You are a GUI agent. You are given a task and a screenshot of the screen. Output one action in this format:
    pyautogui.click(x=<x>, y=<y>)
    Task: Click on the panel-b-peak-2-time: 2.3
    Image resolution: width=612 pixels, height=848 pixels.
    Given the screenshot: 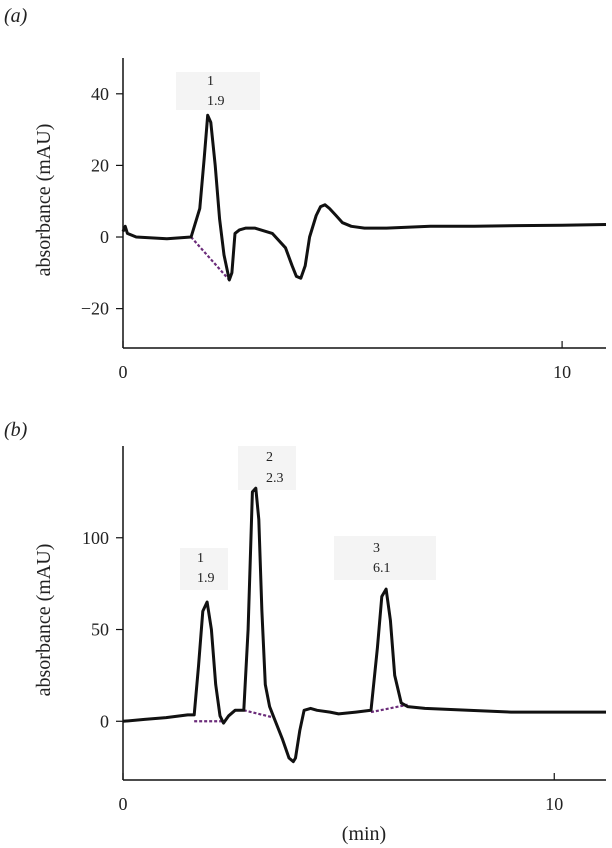 What is the action you would take?
    pyautogui.click(x=275, y=478)
    